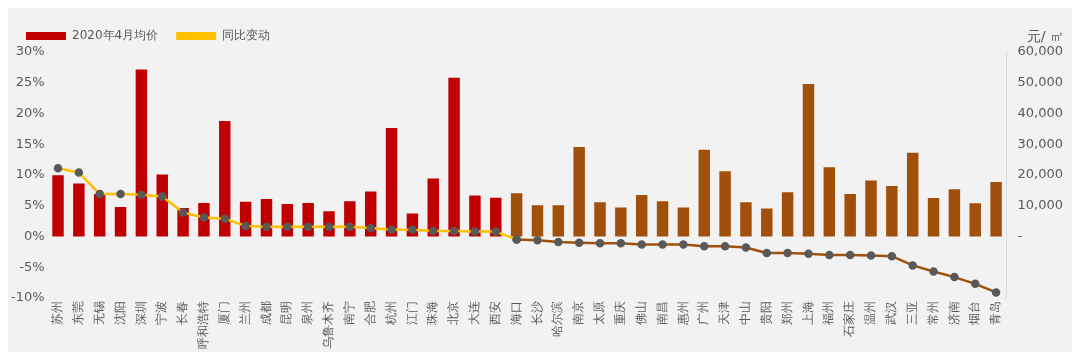 The width and height of the screenshot is (1080, 360). I want to click on x-tick-label: 常州, so click(932, 313).